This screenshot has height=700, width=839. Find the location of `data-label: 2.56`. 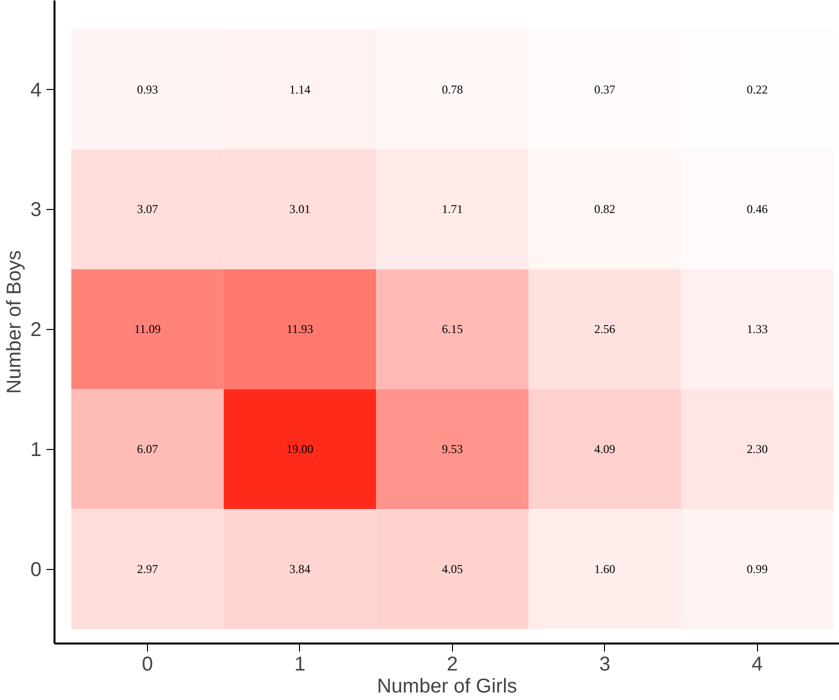

data-label: 2.56 is located at coordinates (605, 329).